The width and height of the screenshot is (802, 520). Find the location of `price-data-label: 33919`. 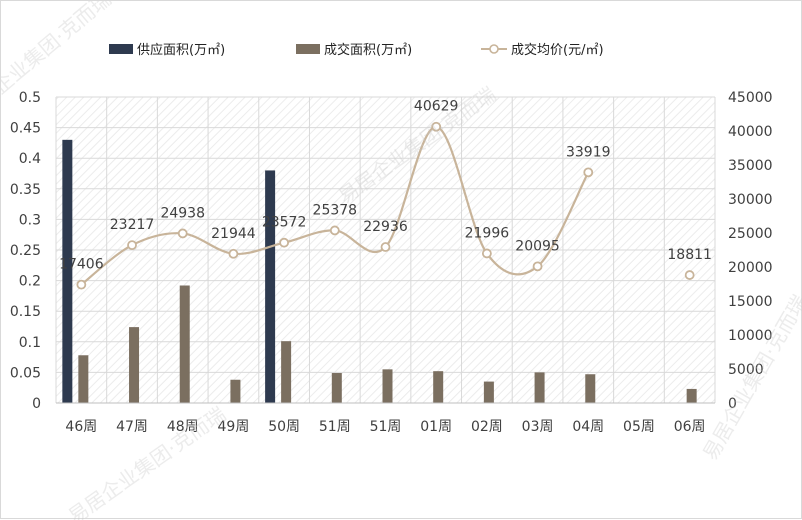

price-data-label: 33919 is located at coordinates (588, 152).